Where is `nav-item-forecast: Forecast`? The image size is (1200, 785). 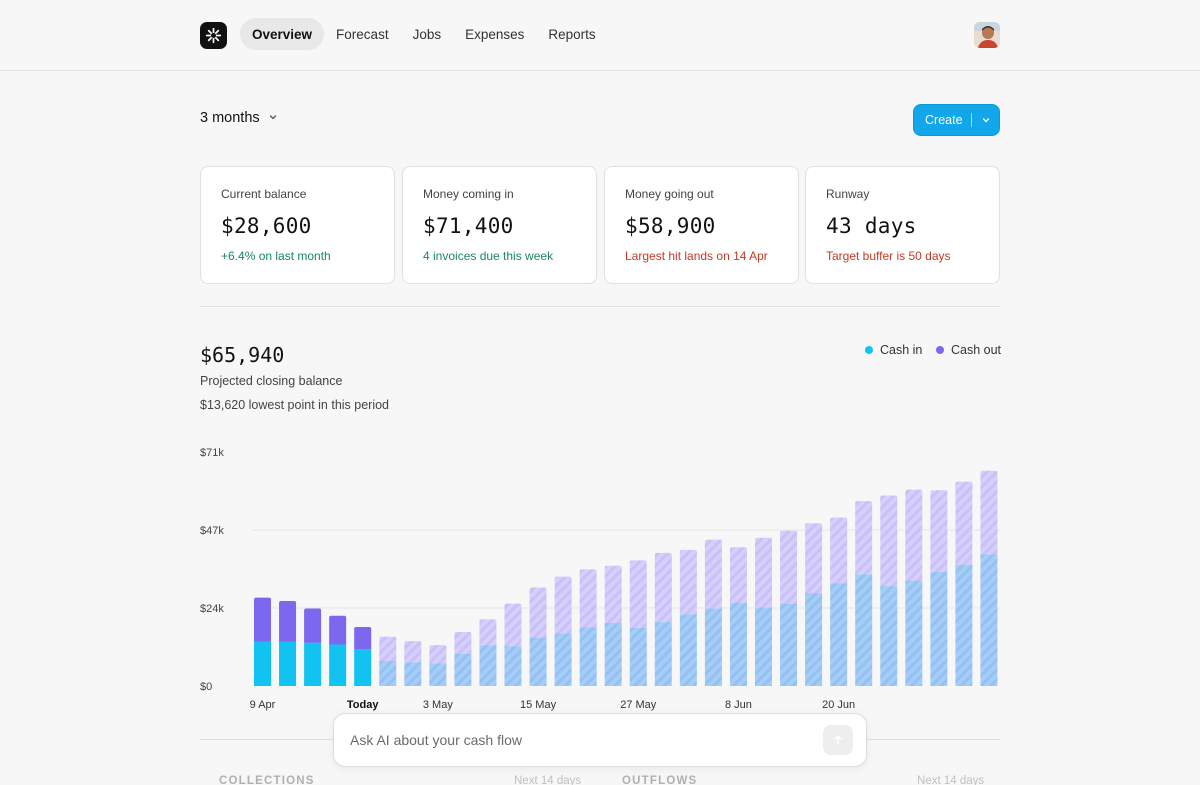
nav-item-forecast: Forecast is located at coordinates (362, 34).